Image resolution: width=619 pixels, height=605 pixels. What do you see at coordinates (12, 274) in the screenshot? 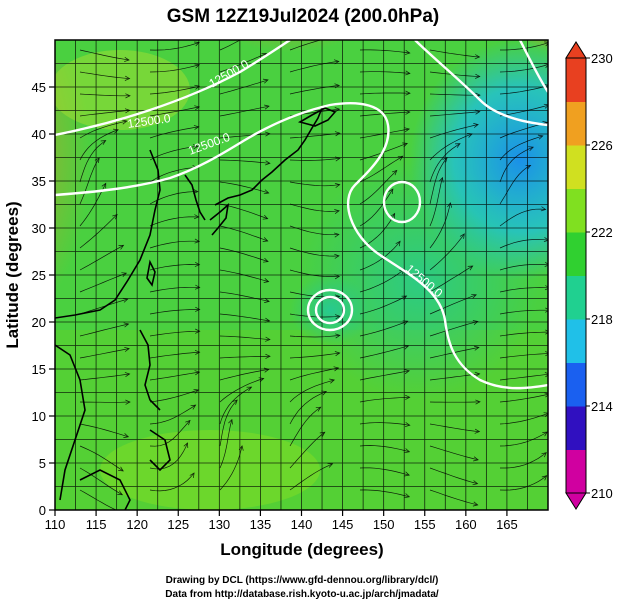
I see `y-axis-label: Latitude (degrees)` at bounding box center [12, 274].